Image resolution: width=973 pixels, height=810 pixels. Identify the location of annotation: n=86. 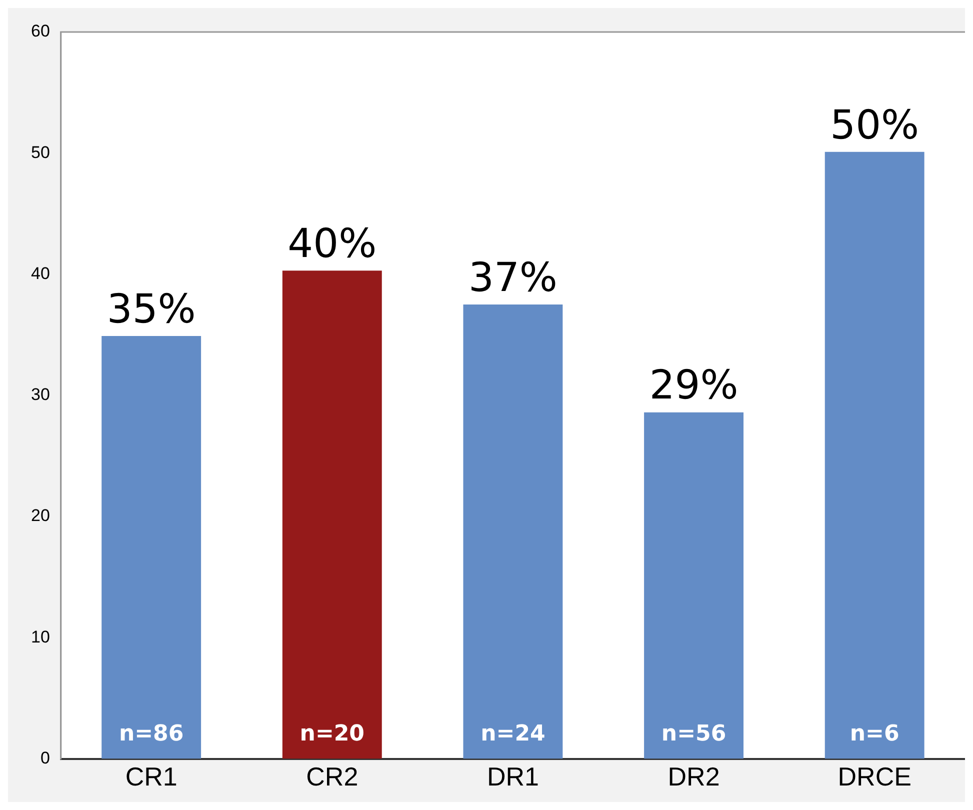
(151, 734).